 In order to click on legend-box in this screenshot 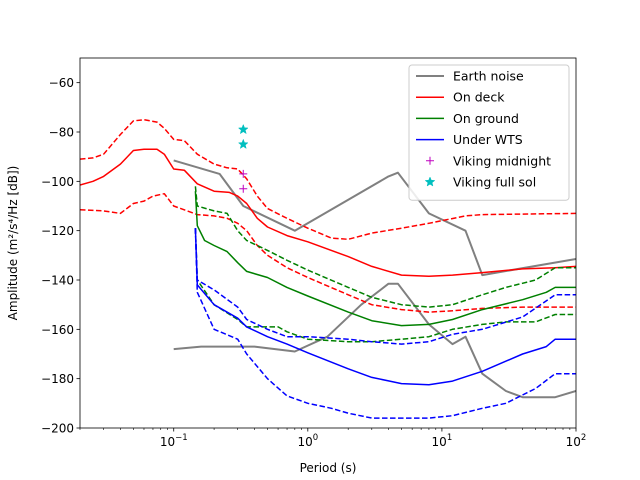, I will do `click(489, 132)`.